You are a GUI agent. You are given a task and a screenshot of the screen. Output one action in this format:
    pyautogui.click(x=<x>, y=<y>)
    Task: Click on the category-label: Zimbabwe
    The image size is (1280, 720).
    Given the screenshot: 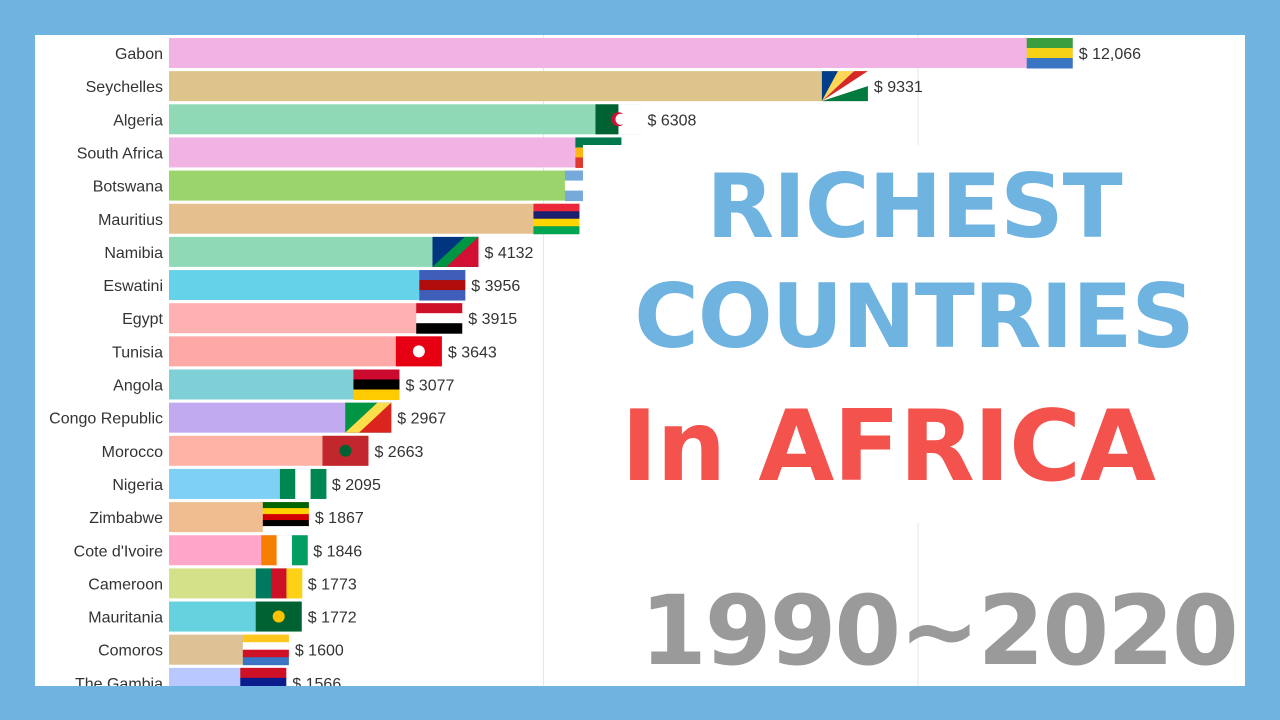 What is the action you would take?
    pyautogui.click(x=126, y=518)
    